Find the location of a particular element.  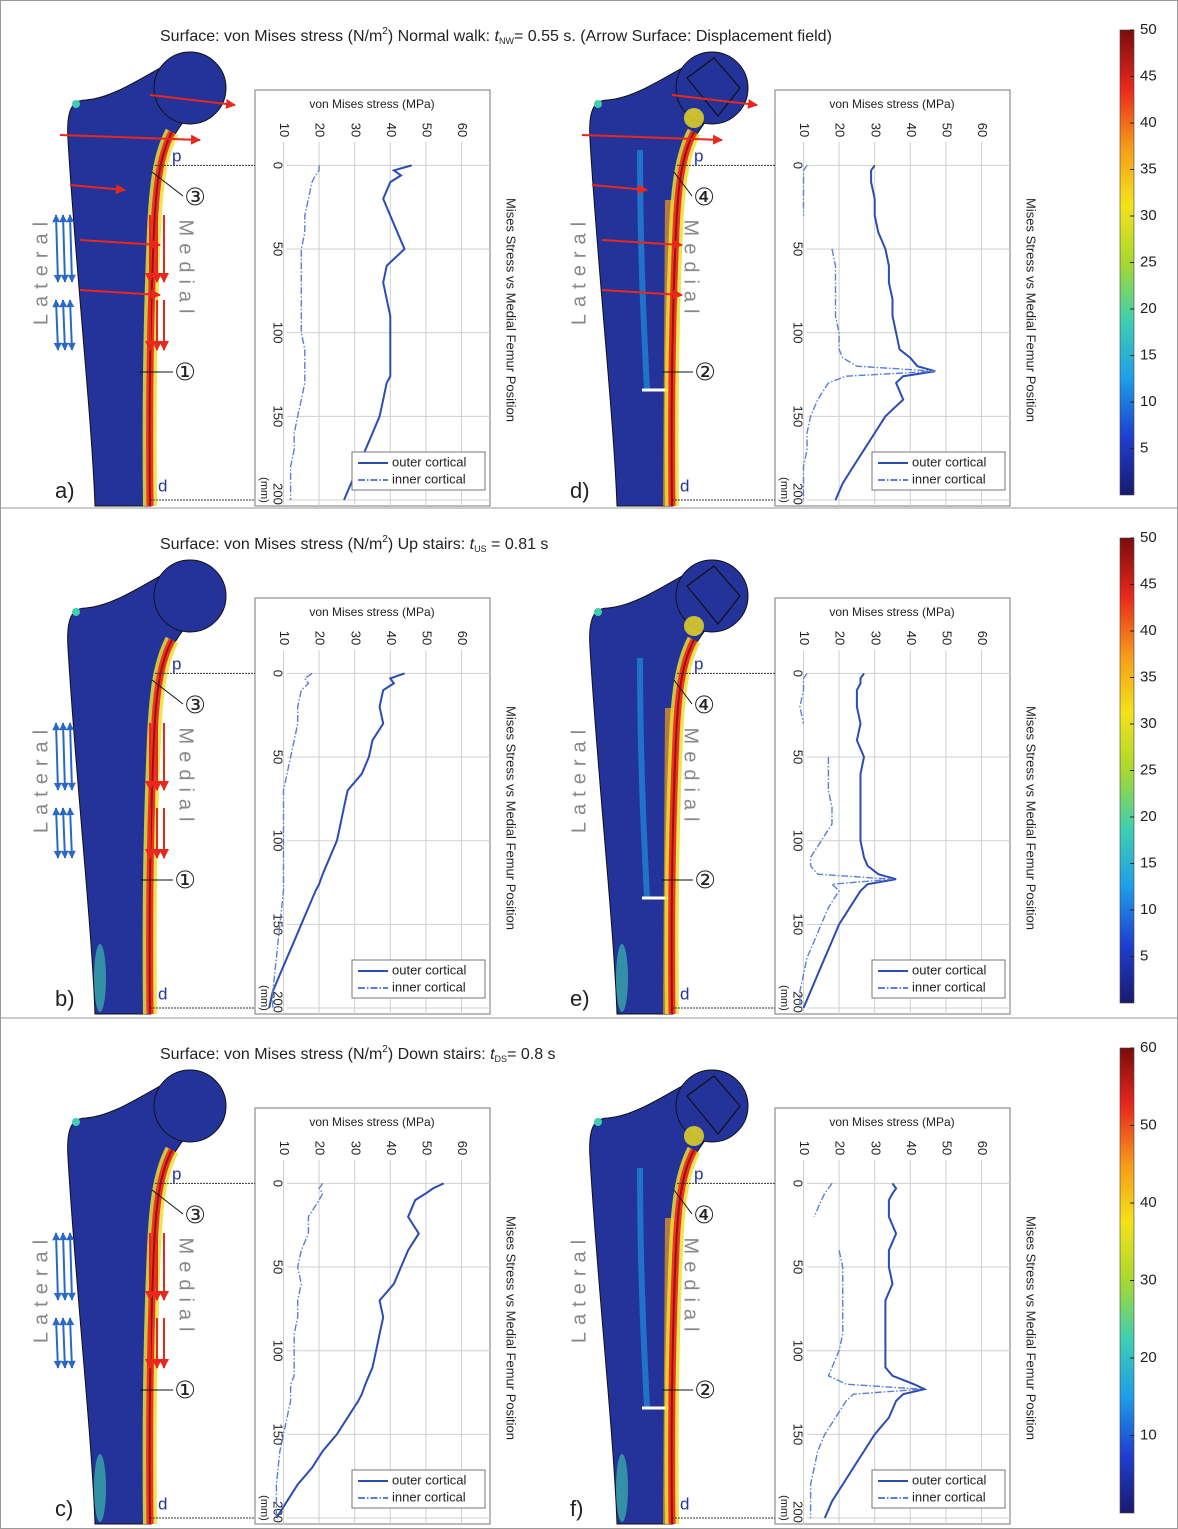

distal-label: d is located at coordinates (162, 1503).